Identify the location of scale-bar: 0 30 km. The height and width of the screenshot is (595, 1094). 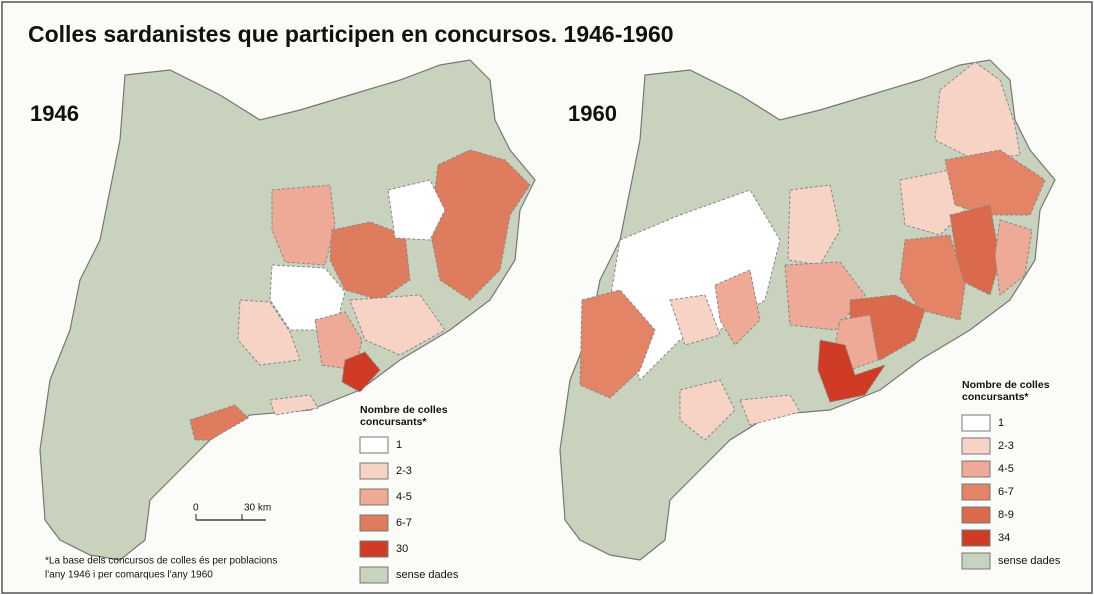
(232, 512).